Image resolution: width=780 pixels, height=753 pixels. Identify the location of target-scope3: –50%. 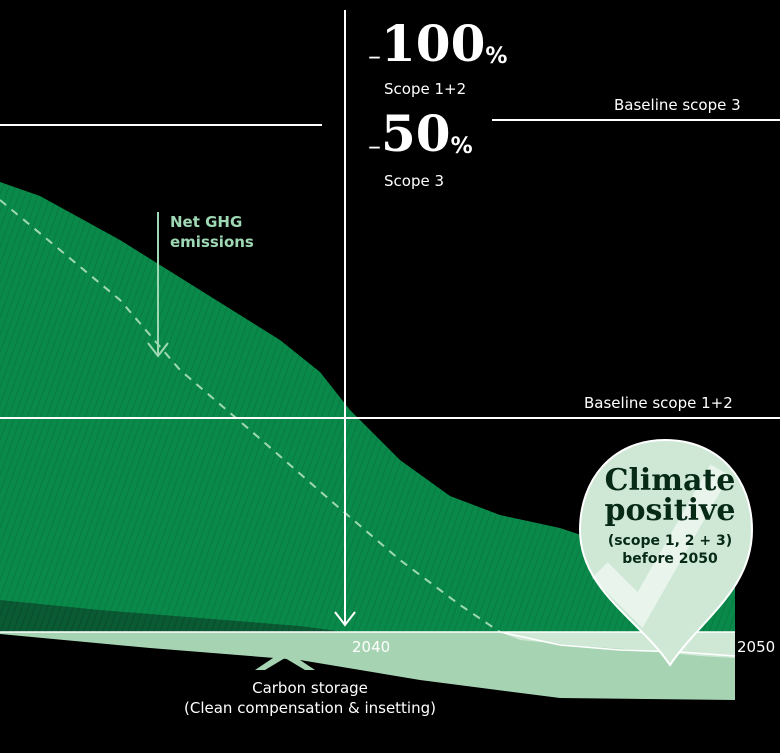
(420, 133).